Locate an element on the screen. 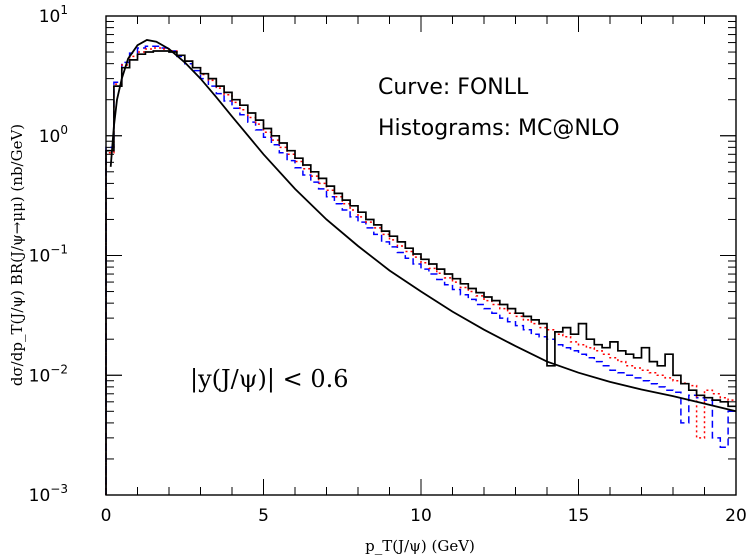  x-tick-label: 15 is located at coordinates (579, 516).